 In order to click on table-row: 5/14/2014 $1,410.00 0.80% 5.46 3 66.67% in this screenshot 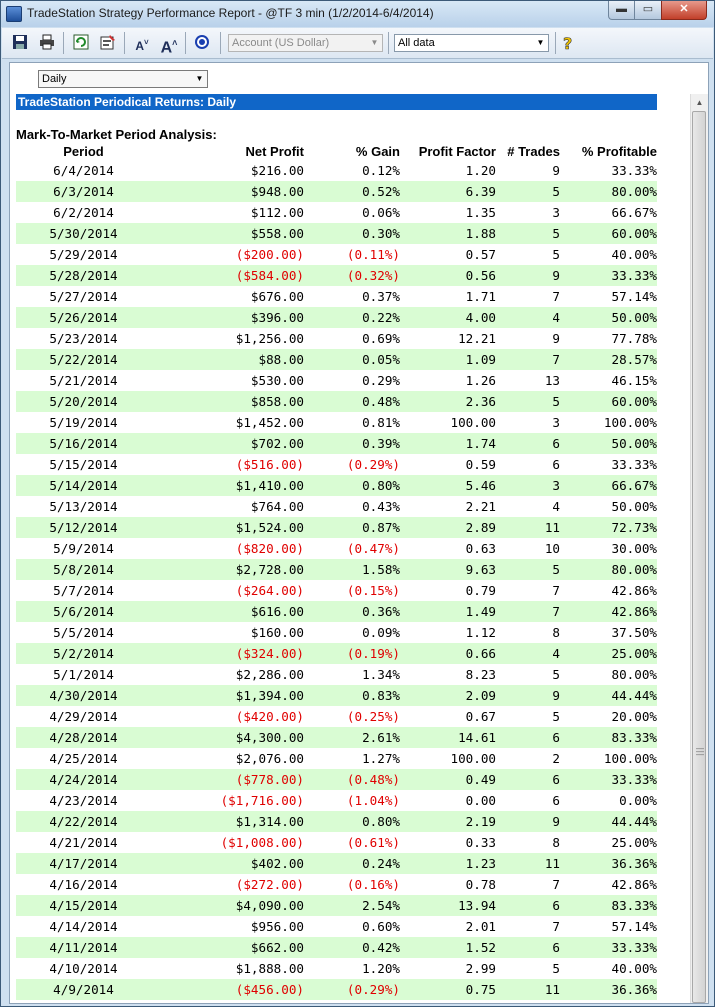, I will do `click(336, 485)`.